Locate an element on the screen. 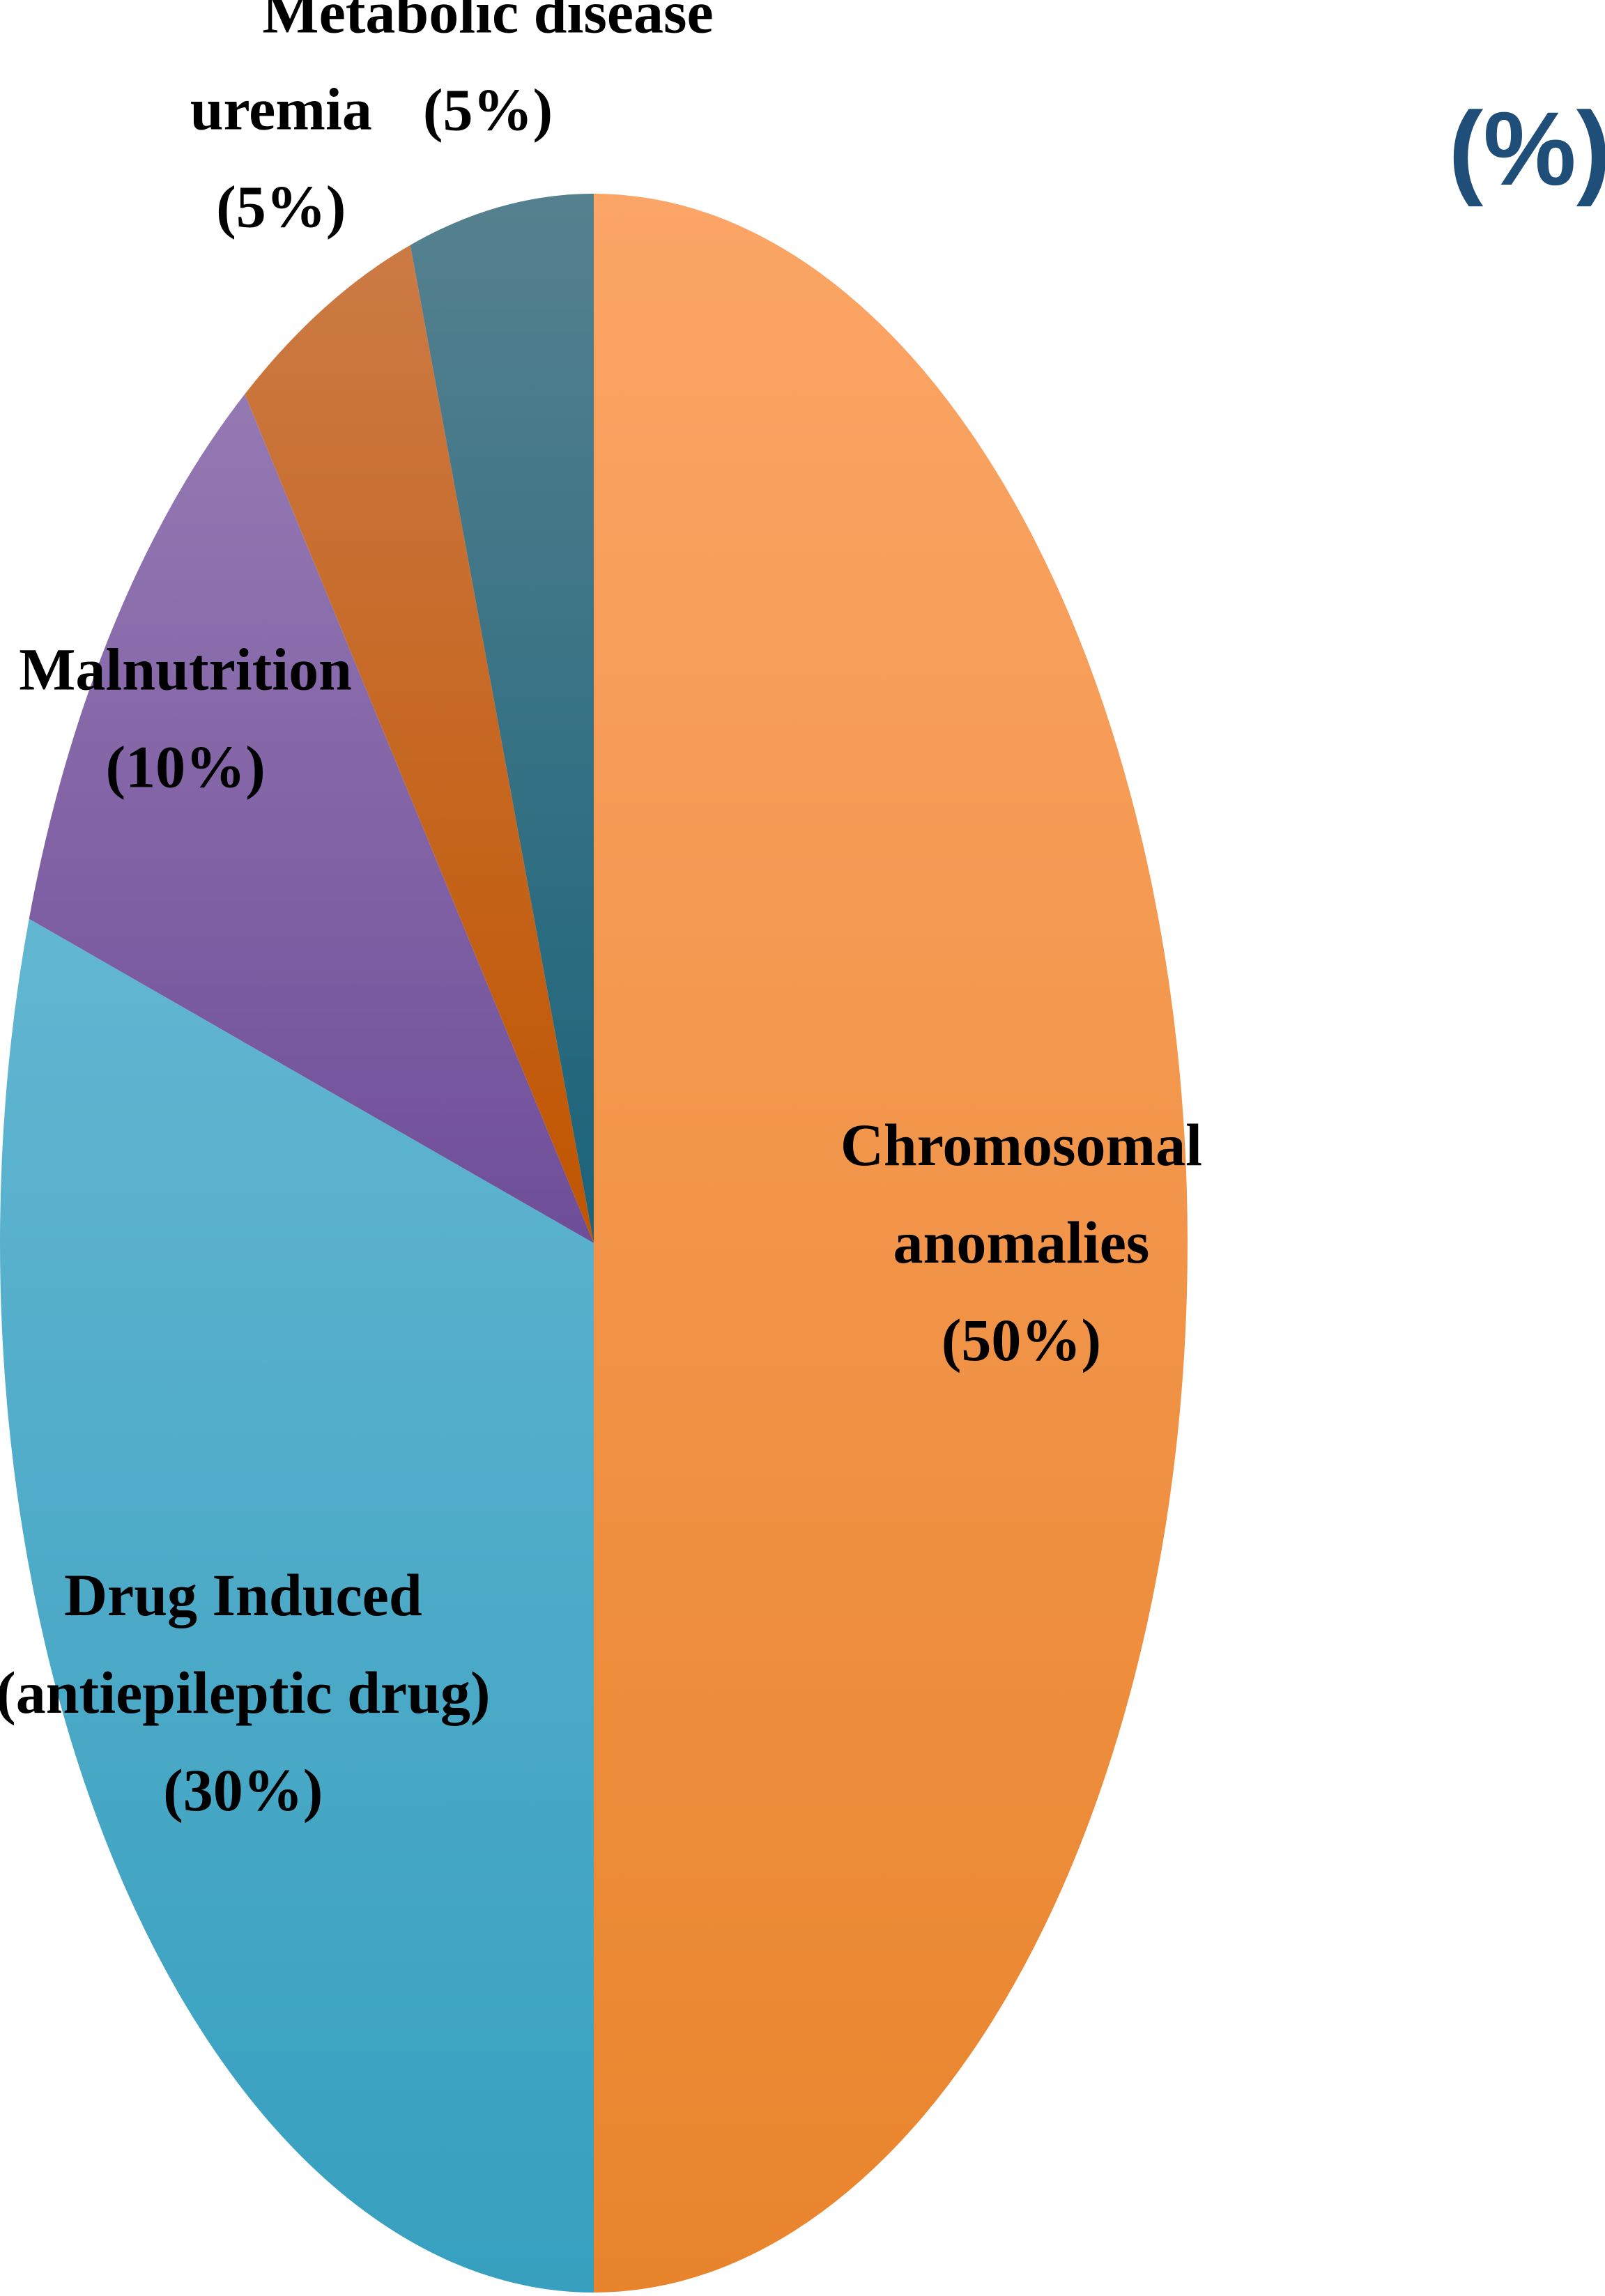 The width and height of the screenshot is (1605, 2296). slice-label-line: Metabolic disease is located at coordinates (487, 22).